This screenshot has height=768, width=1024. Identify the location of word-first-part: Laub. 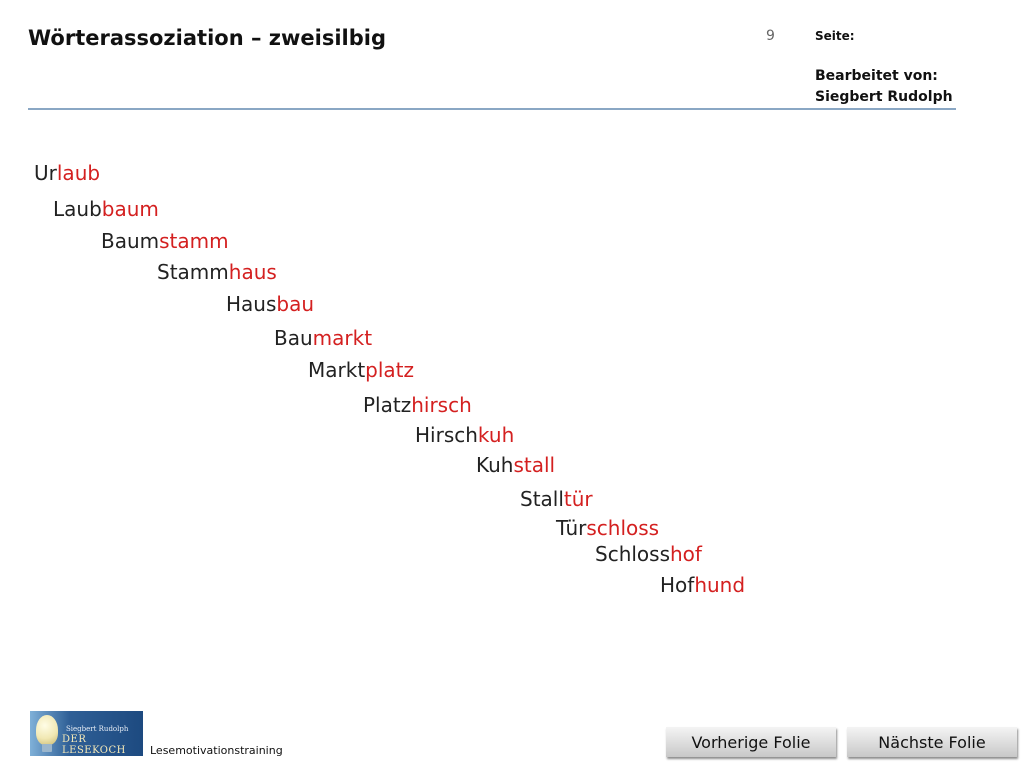
(77, 209).